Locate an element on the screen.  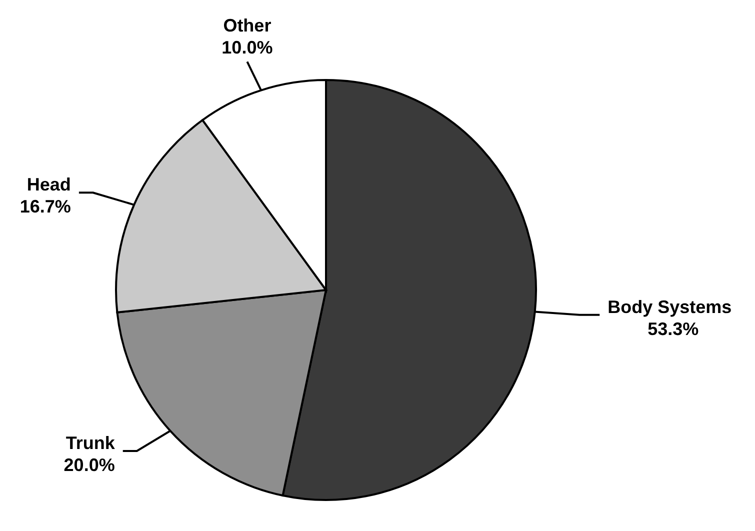
data-label: 16.7% is located at coordinates (45, 206).